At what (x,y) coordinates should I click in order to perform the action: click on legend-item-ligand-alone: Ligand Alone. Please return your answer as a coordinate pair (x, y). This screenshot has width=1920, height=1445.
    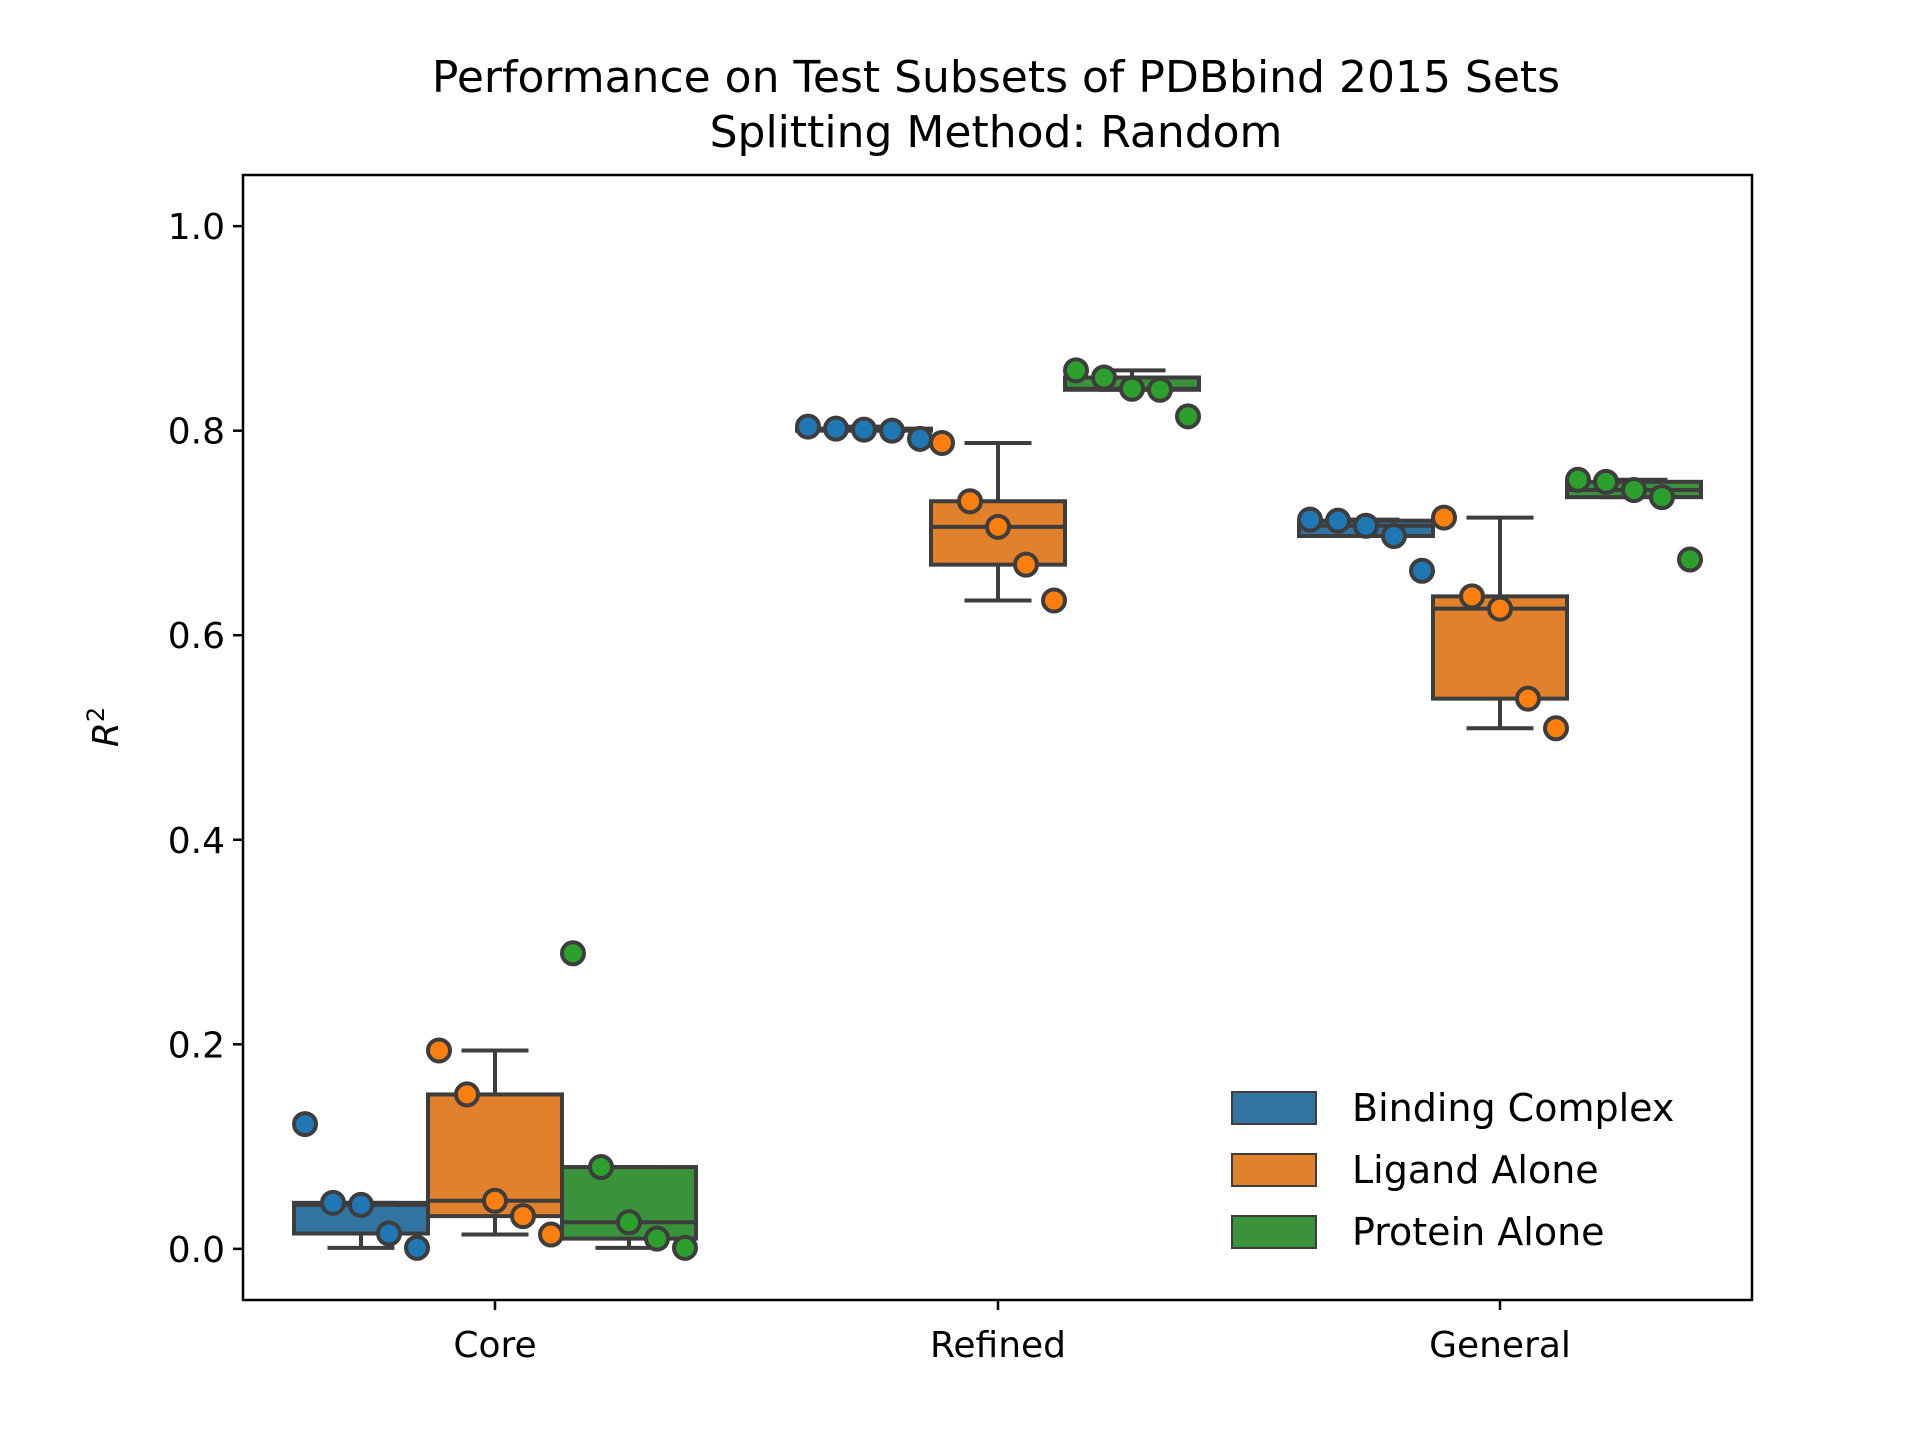
    Looking at the image, I should click on (1415, 1170).